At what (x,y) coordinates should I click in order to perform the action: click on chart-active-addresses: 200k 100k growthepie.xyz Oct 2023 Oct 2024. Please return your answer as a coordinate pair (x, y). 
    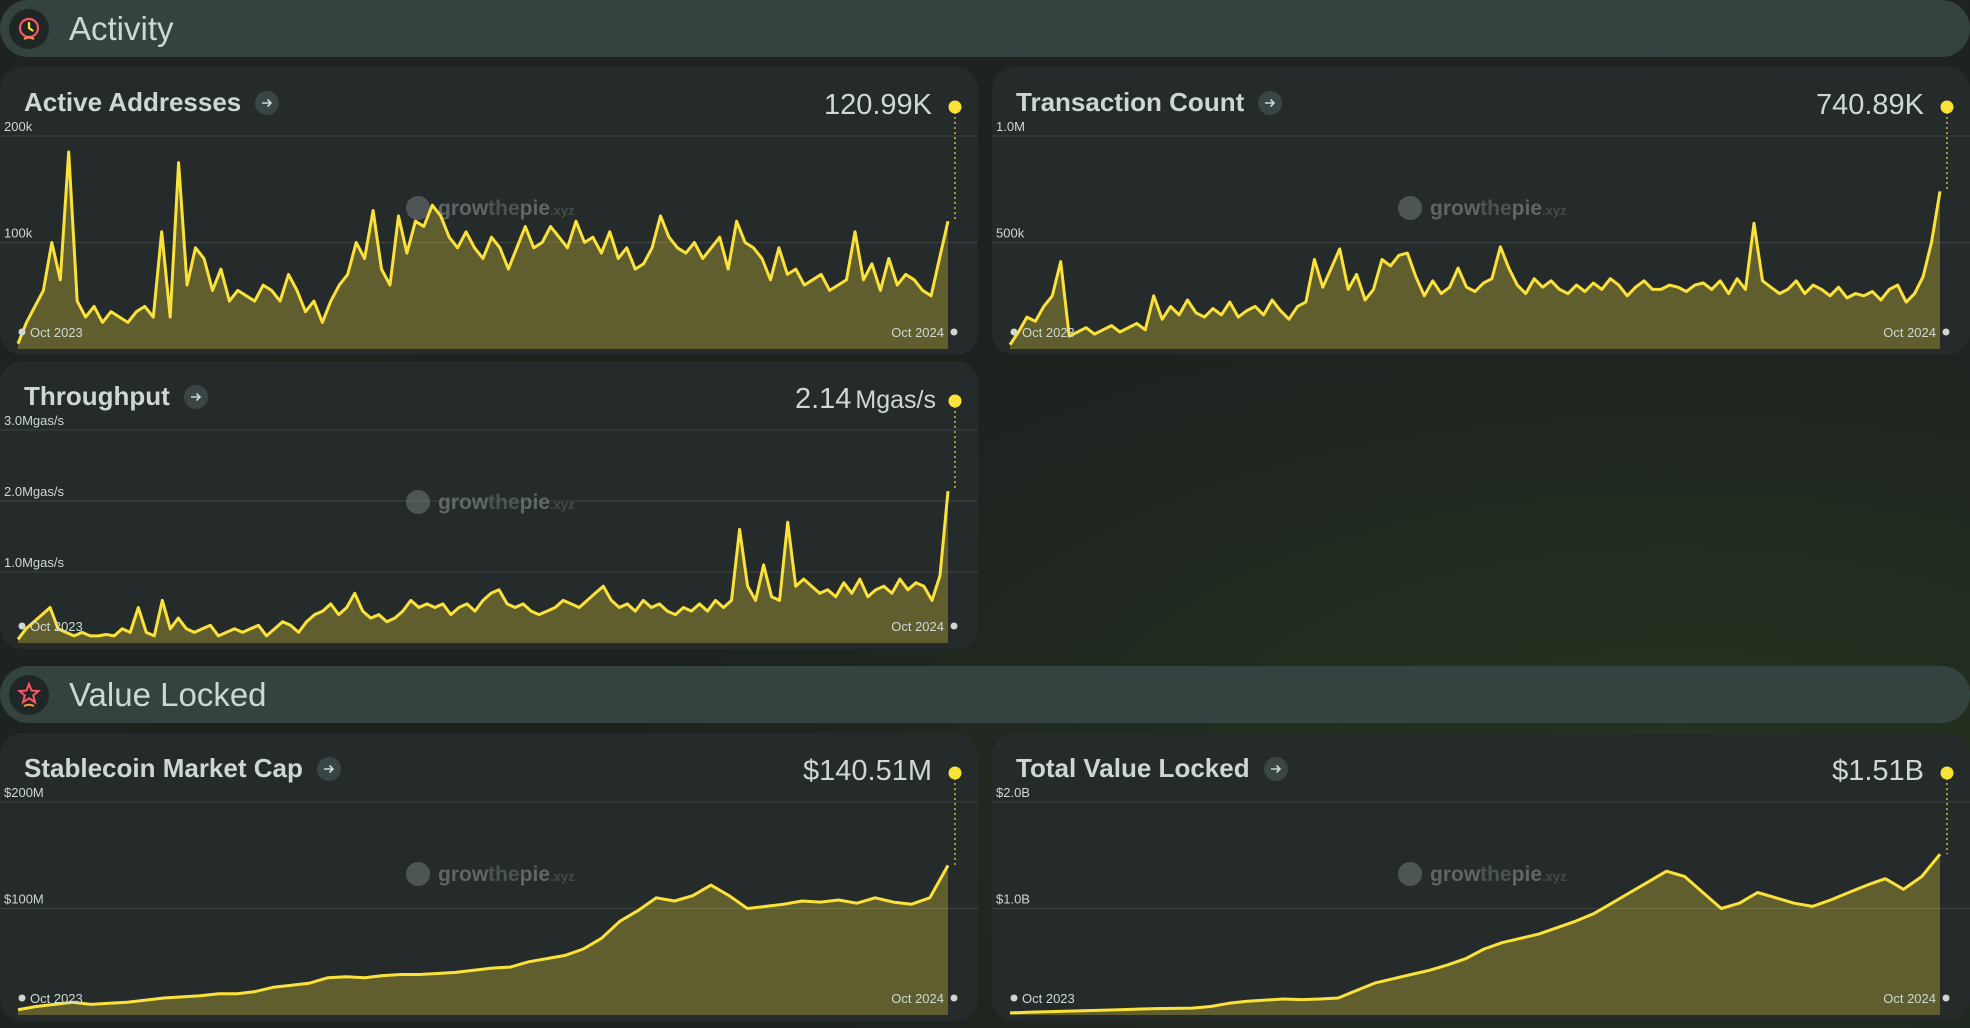
    Looking at the image, I should click on (489, 224).